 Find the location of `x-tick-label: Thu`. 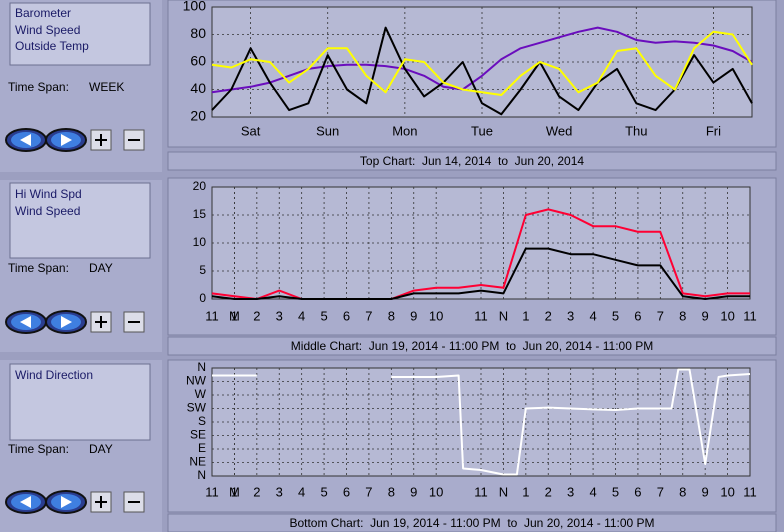

x-tick-label: Thu is located at coordinates (636, 130).